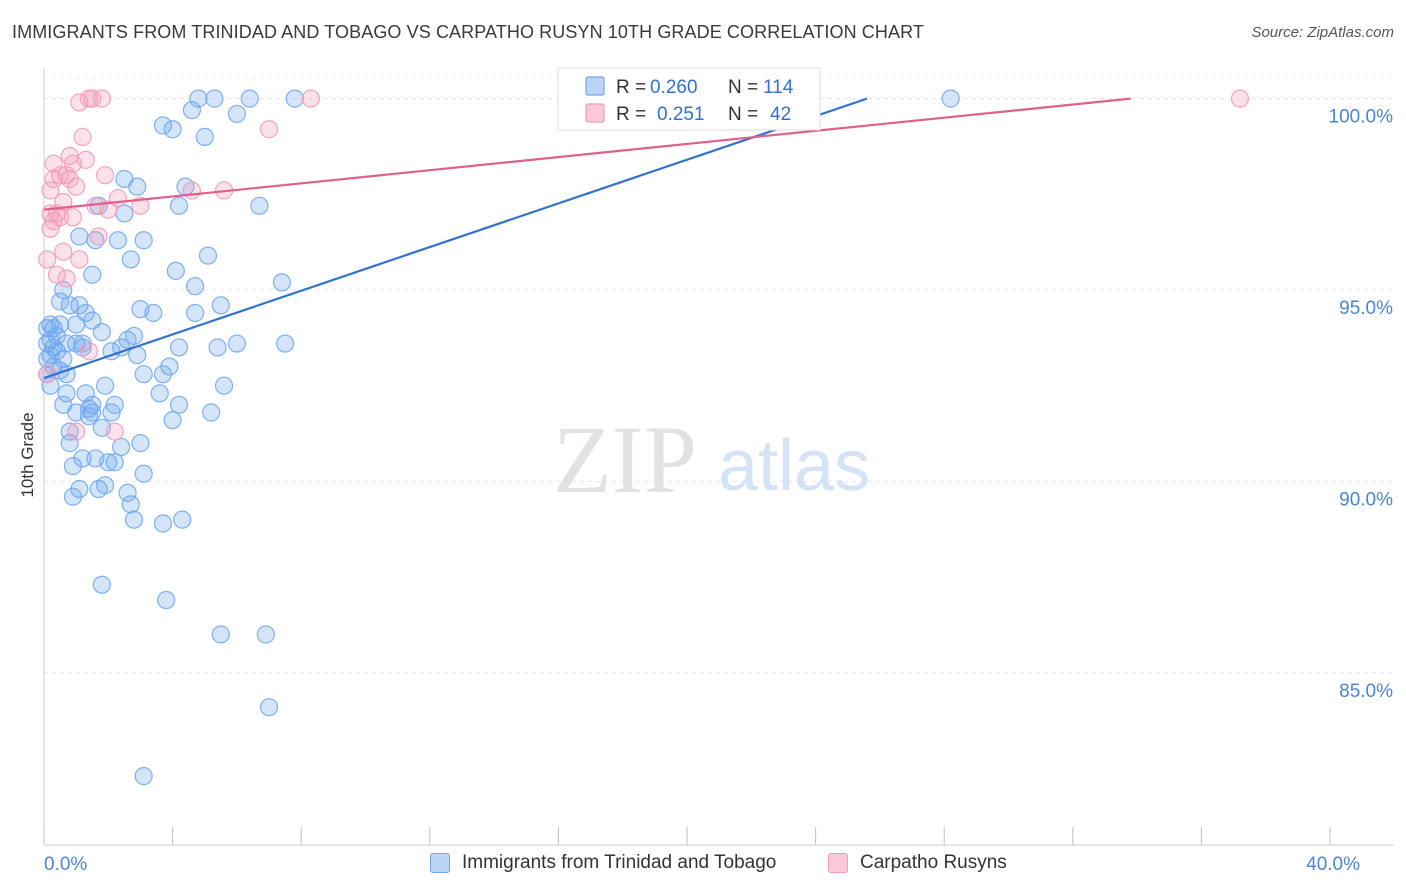  Describe the element at coordinates (1322, 32) in the screenshot. I see `source-label: Source: ZipAtlas.com` at that location.